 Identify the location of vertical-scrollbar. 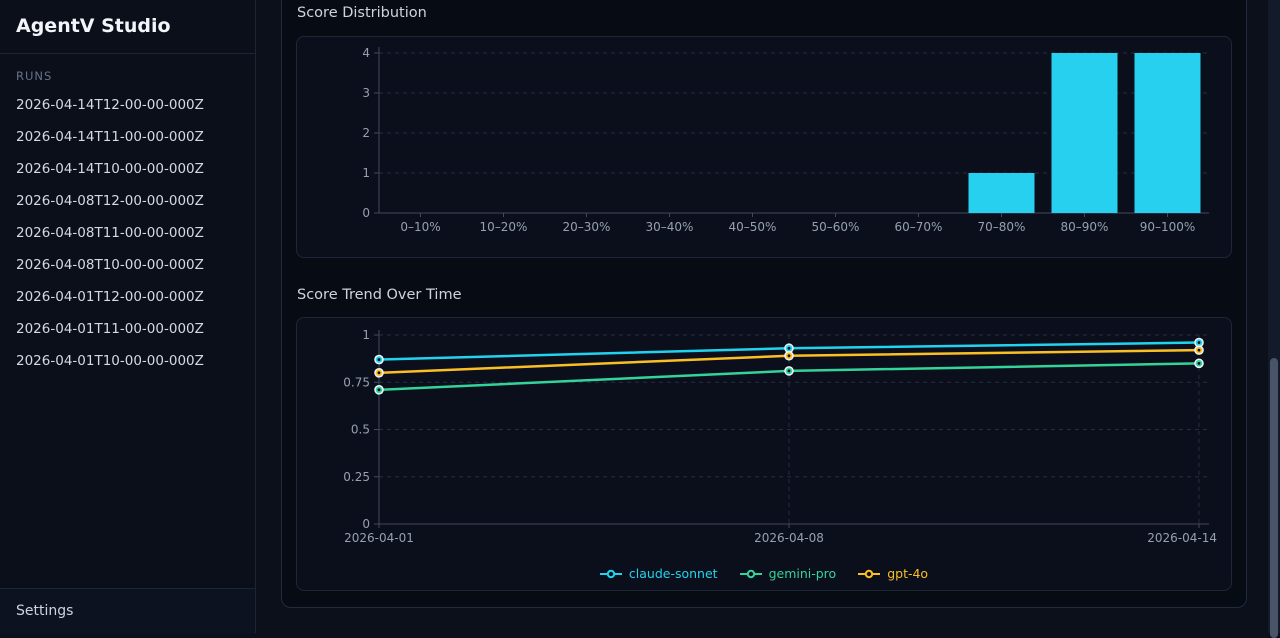
(1274, 319).